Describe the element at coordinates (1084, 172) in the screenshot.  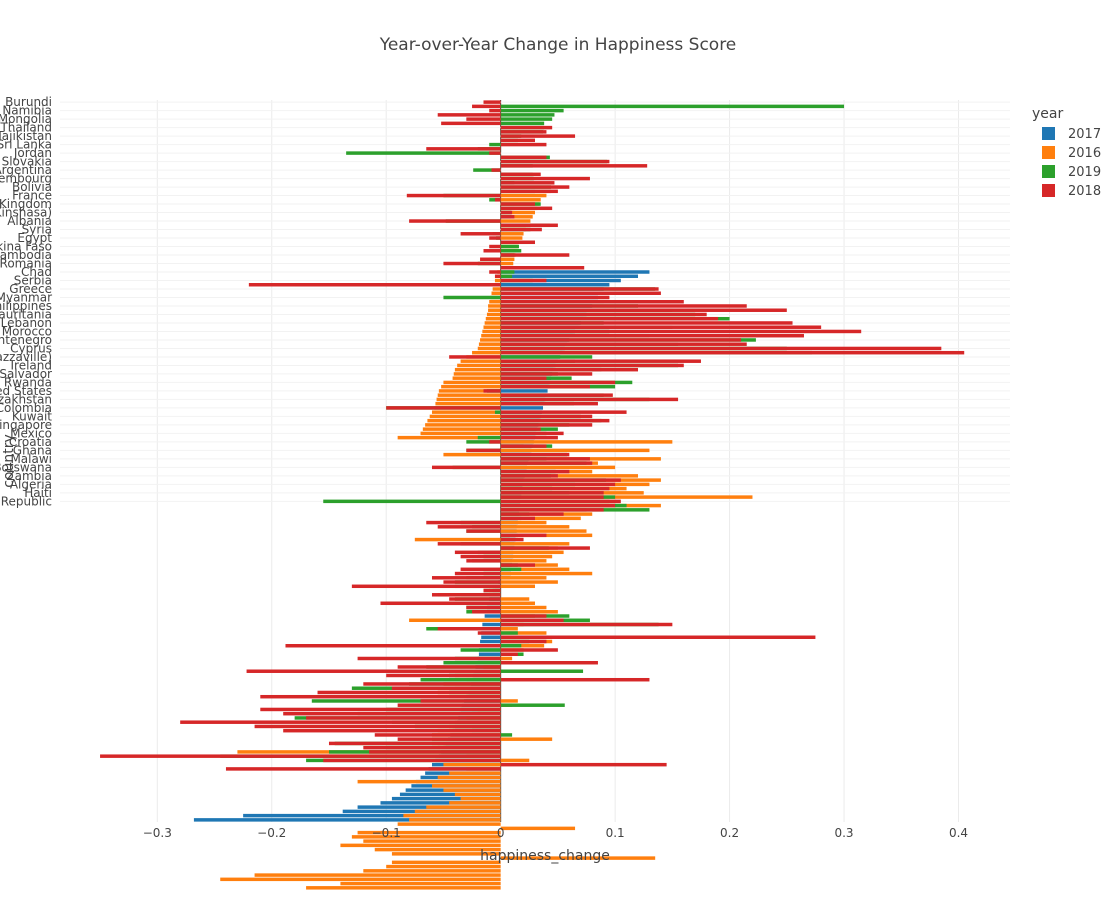
I see `legend-label: 2019` at that location.